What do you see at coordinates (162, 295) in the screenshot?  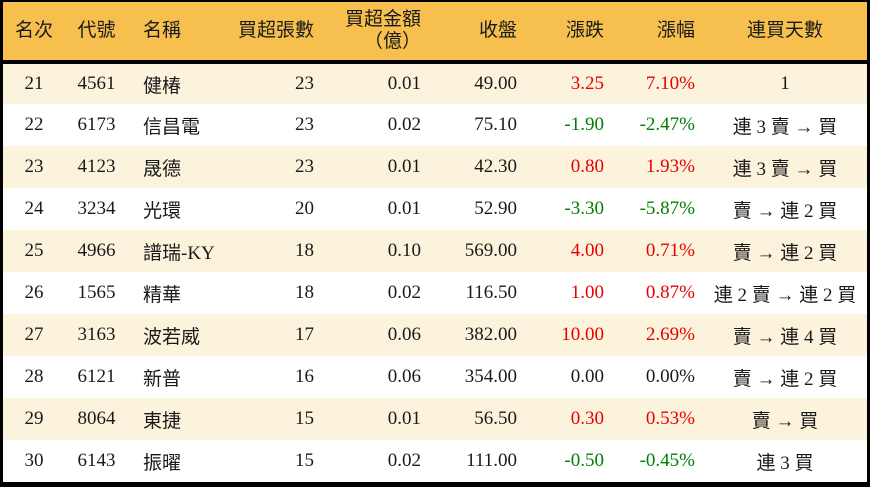 I see `cell-name: 精華` at bounding box center [162, 295].